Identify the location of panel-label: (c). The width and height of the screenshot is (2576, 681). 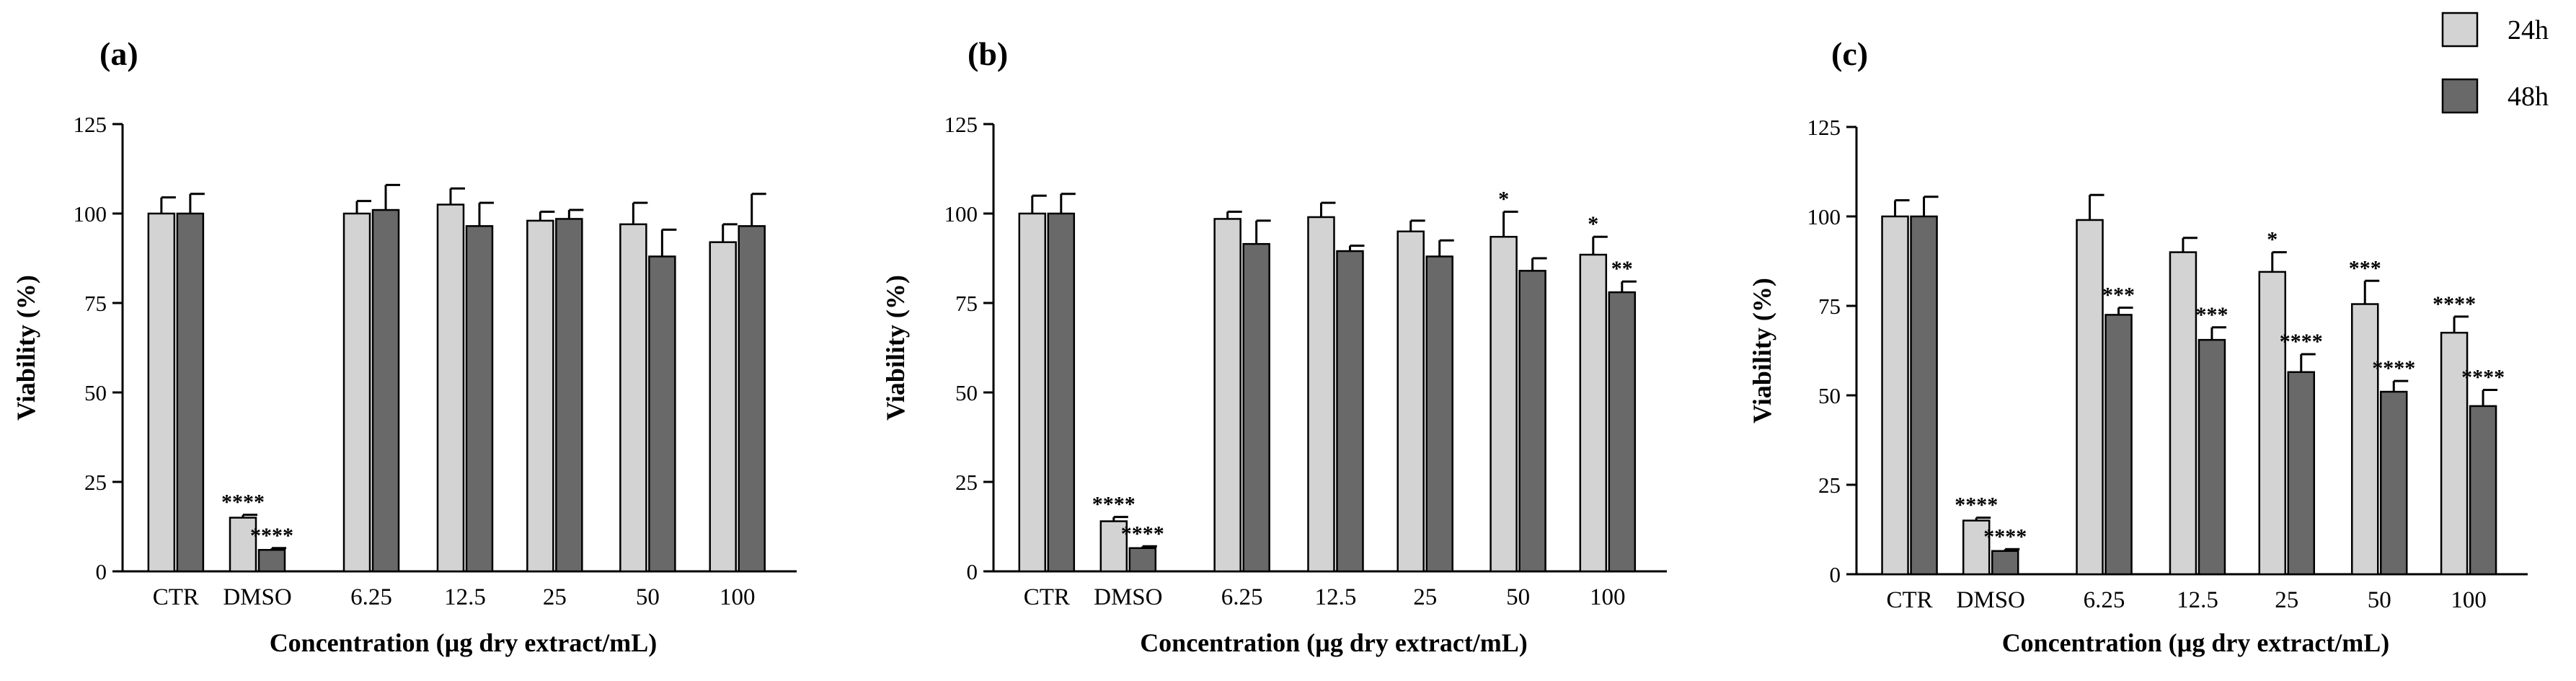
(1849, 53).